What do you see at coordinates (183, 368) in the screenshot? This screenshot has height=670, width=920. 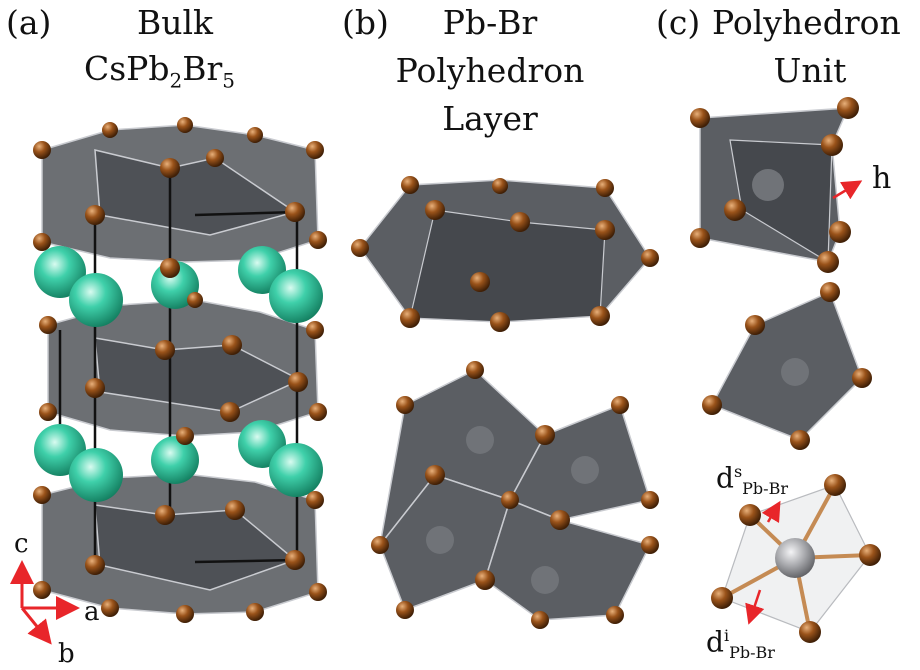 I see `pb-br-layer-middle` at bounding box center [183, 368].